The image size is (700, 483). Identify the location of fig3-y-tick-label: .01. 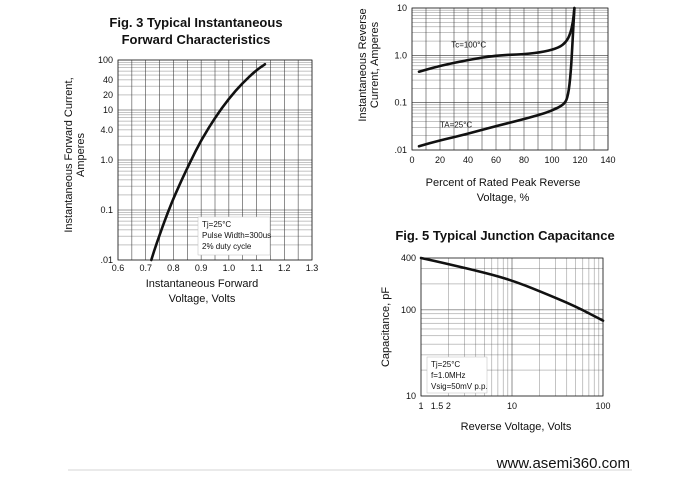
(106, 260).